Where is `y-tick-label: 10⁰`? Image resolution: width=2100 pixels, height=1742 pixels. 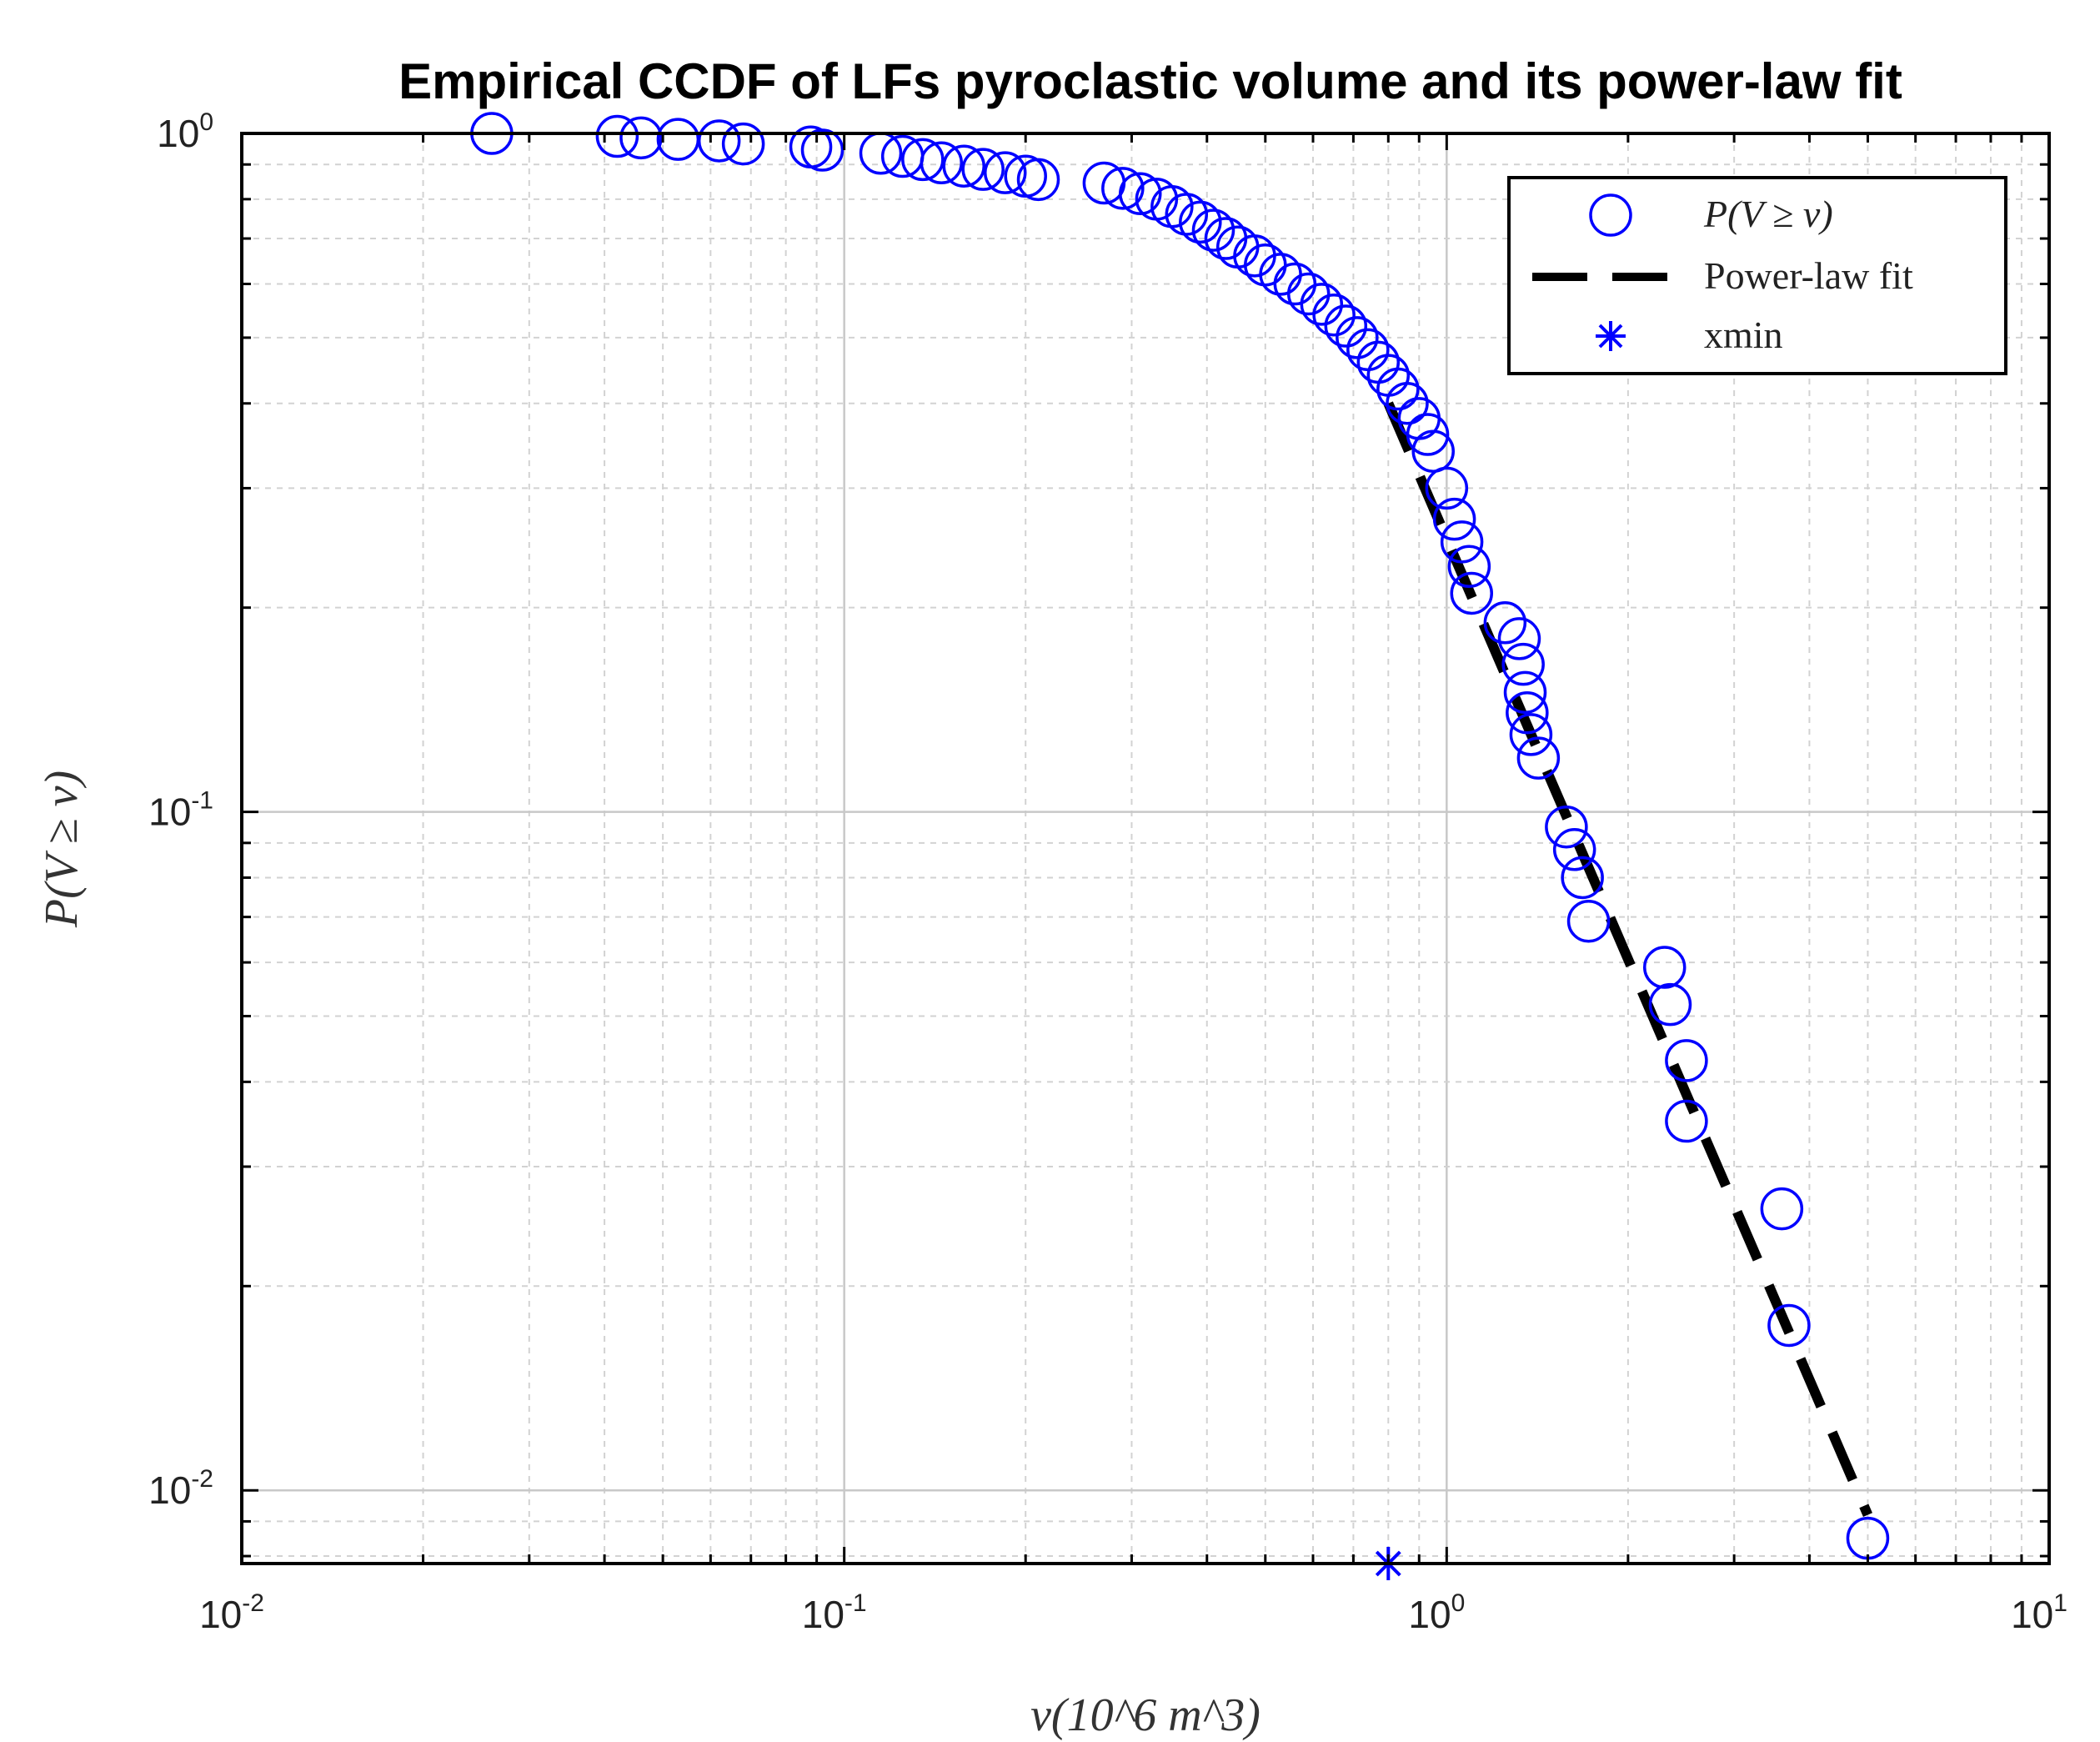 y-tick-label: 10⁰ is located at coordinates (185, 131).